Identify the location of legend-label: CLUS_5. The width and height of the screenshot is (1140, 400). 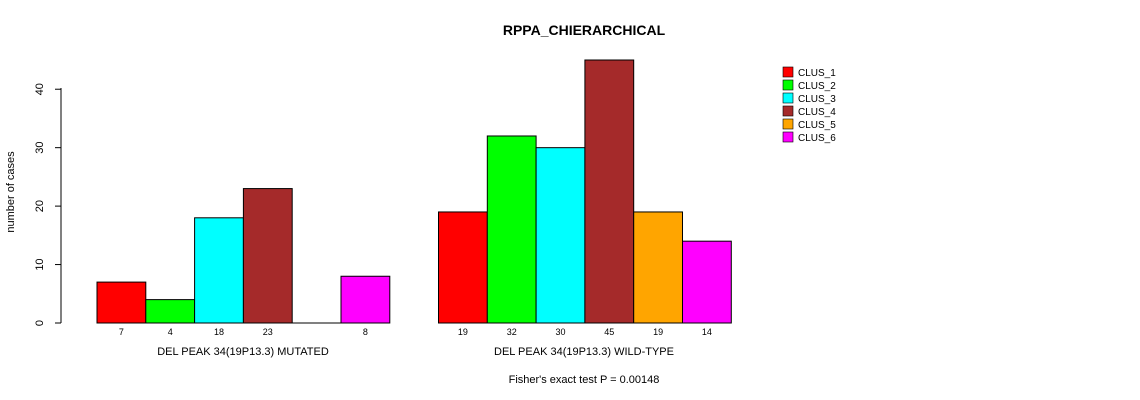
(817, 125).